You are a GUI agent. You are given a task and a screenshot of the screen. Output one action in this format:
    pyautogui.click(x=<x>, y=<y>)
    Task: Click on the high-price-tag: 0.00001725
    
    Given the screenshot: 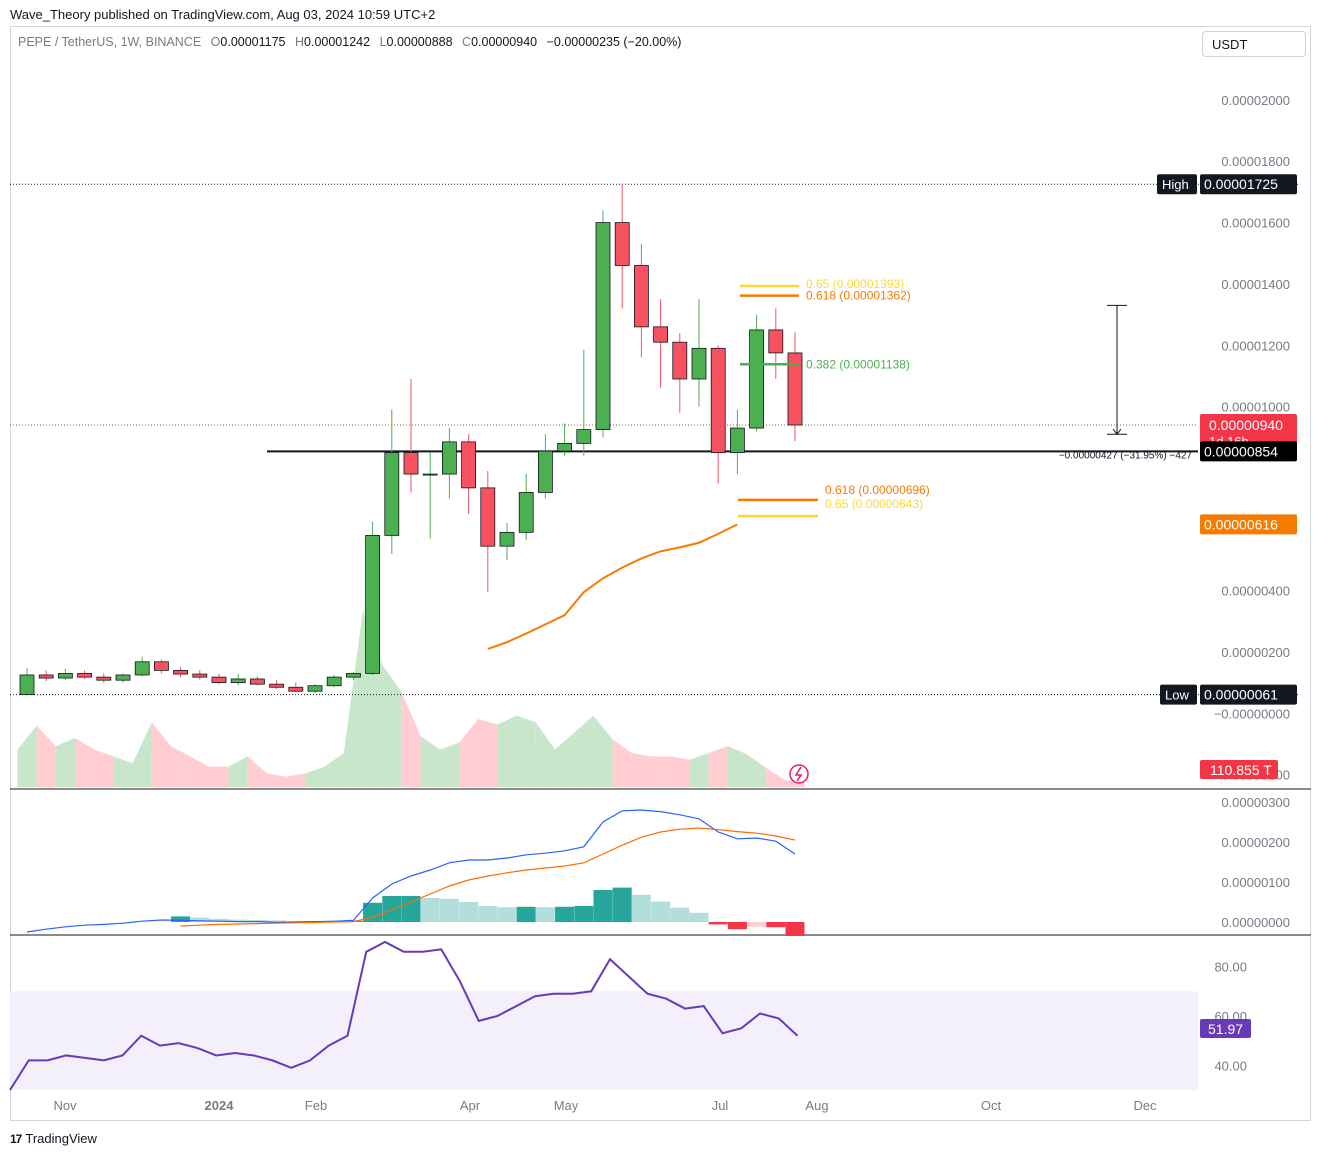 What is the action you would take?
    pyautogui.click(x=1241, y=184)
    